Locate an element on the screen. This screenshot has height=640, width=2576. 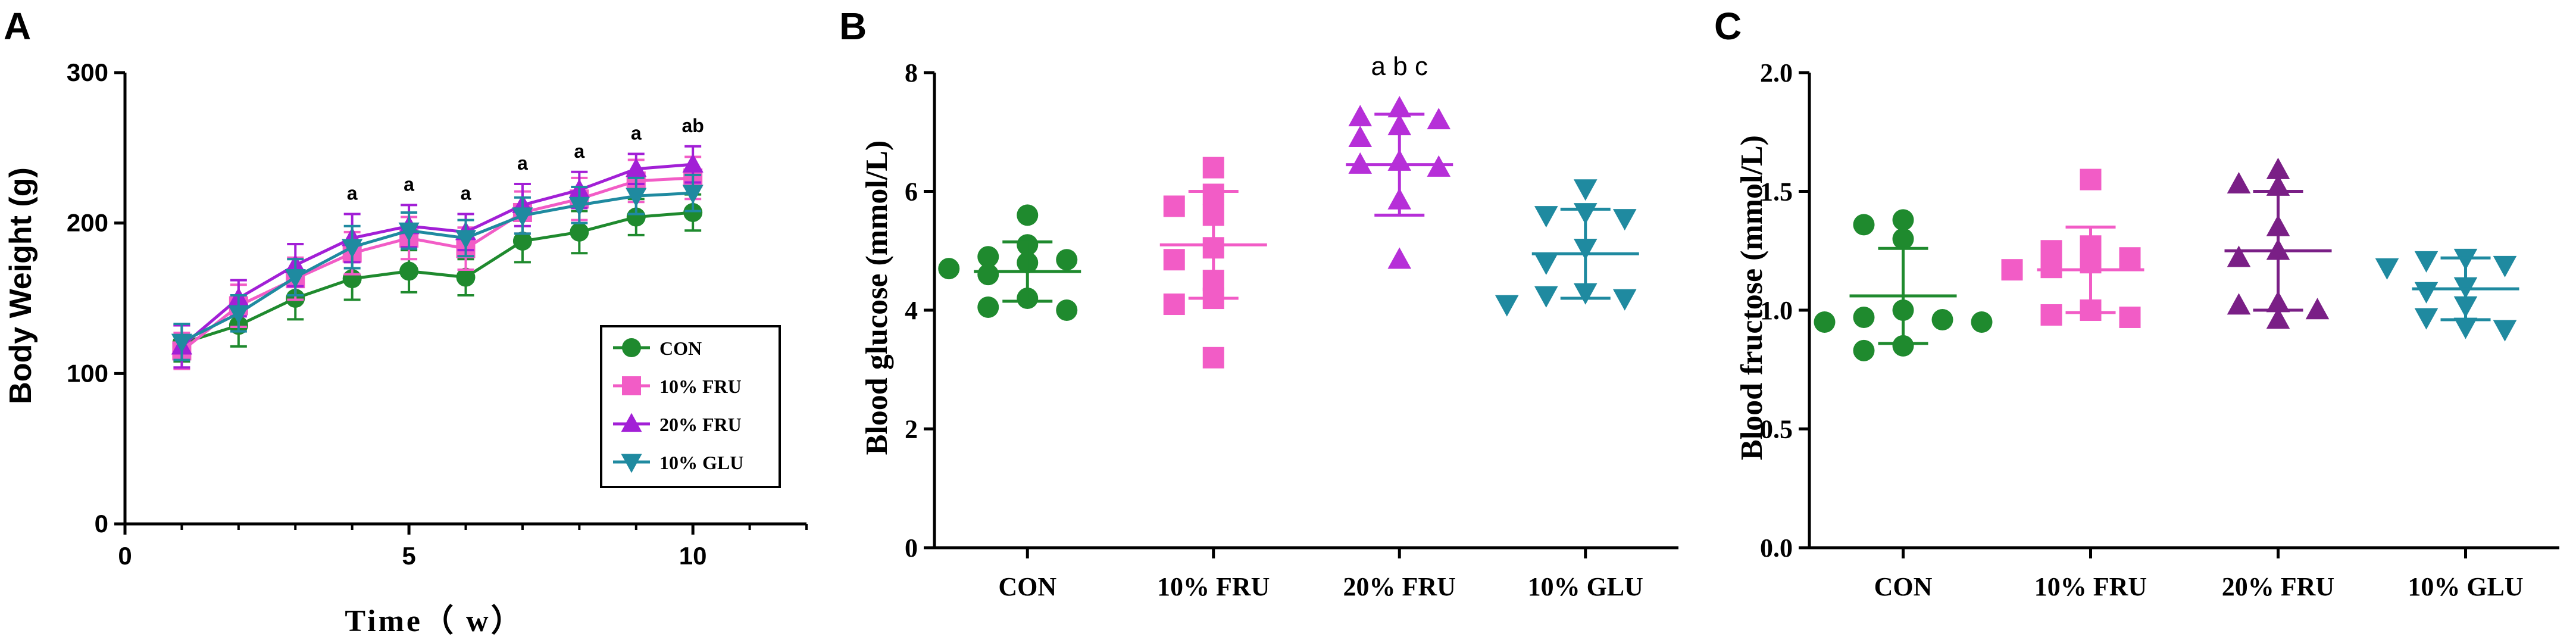
panel-a-y-tick-label: 0 is located at coordinates (101, 524).